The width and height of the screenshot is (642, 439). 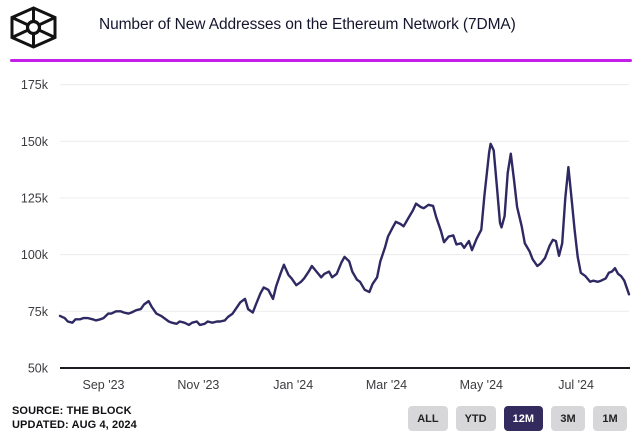 I want to click on the-block-logo-icon, so click(x=33, y=27).